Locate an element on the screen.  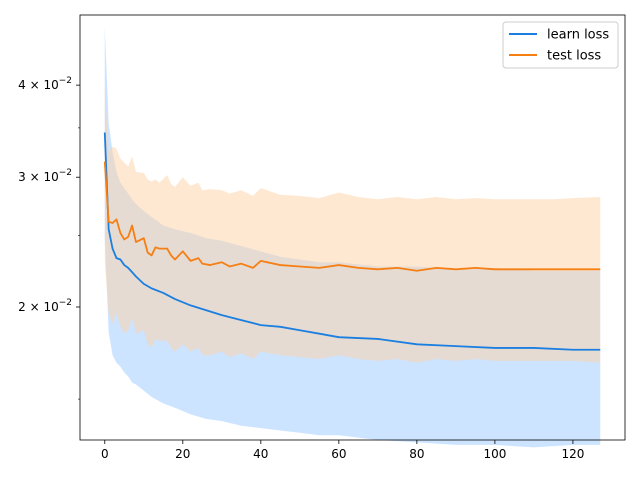
legend-label-test-loss: test loss is located at coordinates (574, 56).